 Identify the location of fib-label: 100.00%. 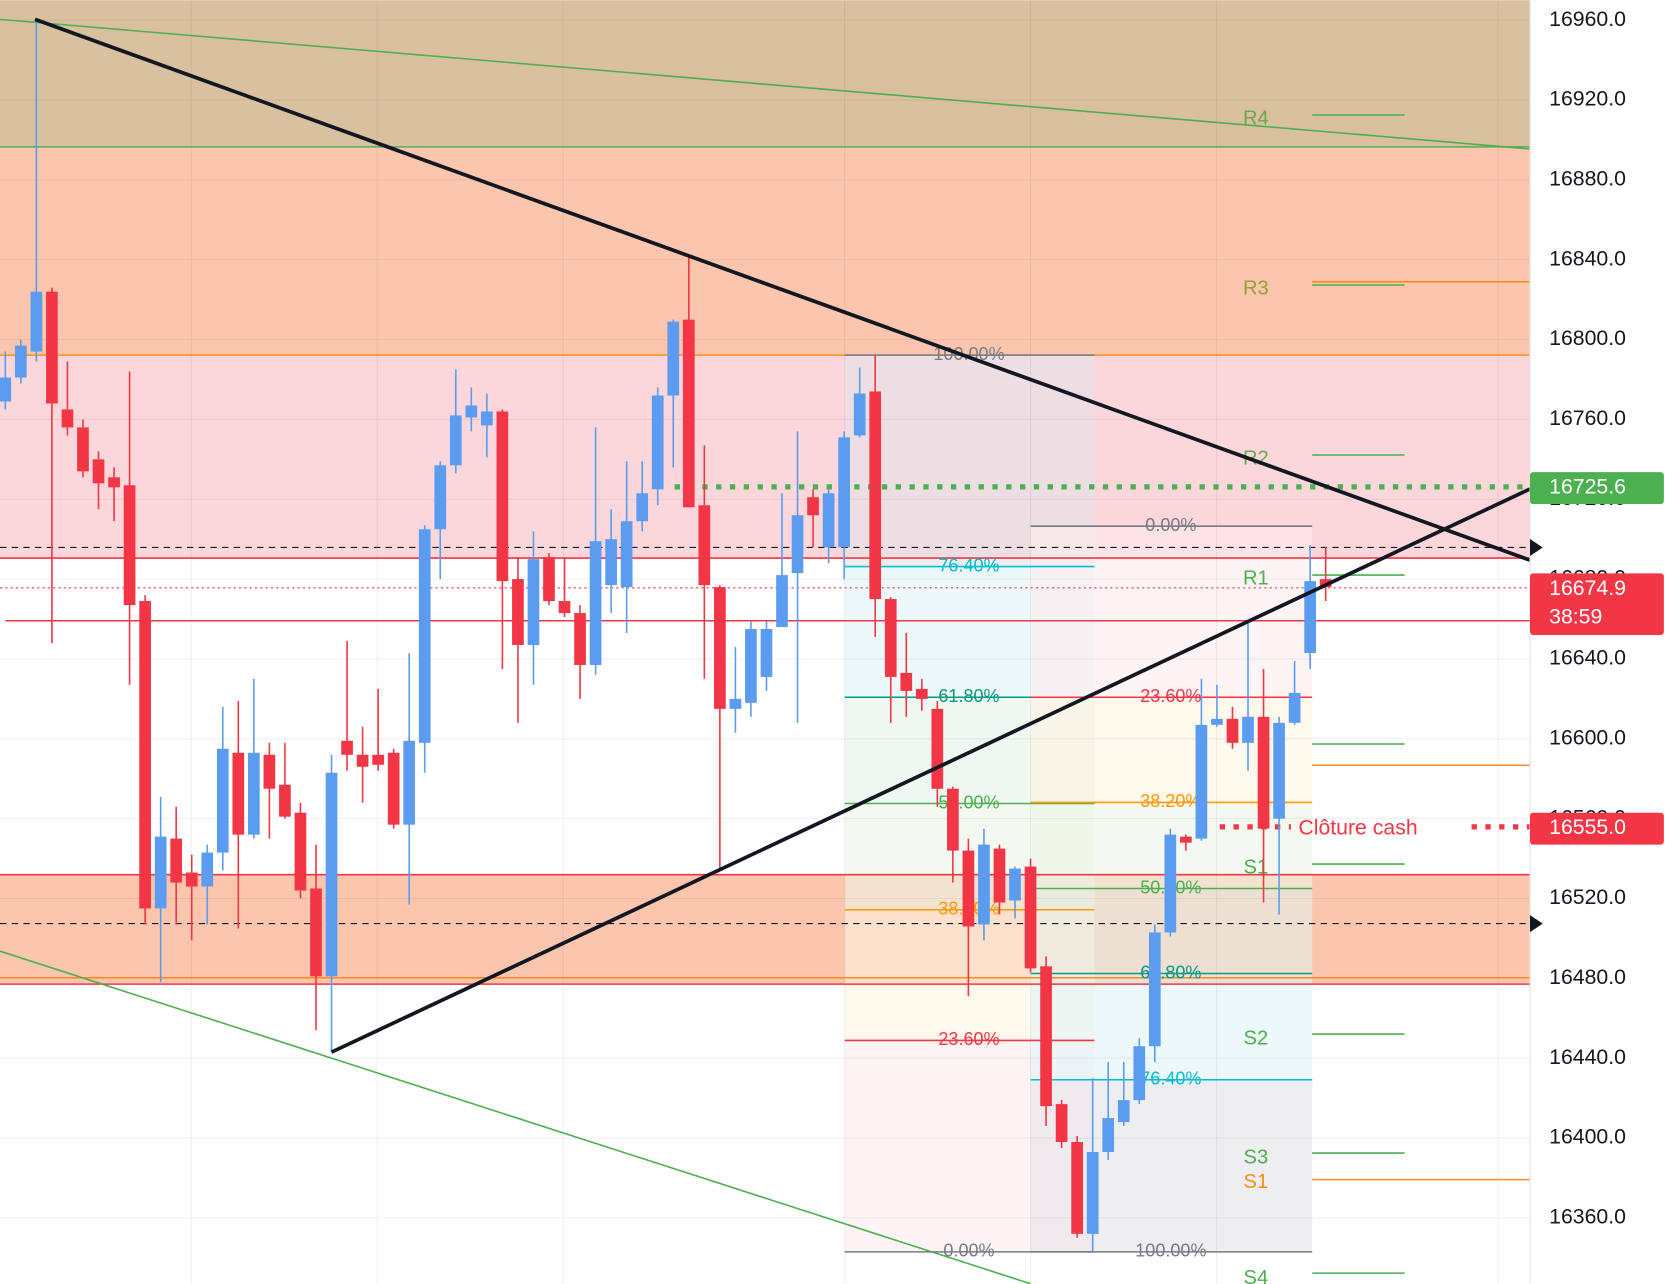
(1170, 1251).